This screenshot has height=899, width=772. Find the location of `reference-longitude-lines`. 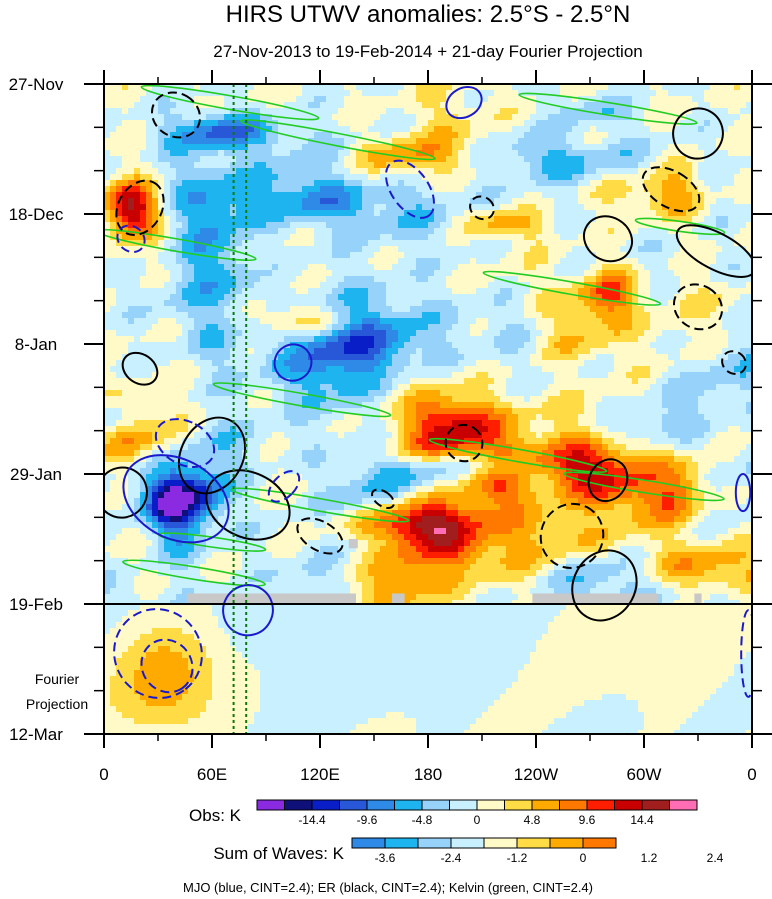

reference-longitude-lines is located at coordinates (240, 409).